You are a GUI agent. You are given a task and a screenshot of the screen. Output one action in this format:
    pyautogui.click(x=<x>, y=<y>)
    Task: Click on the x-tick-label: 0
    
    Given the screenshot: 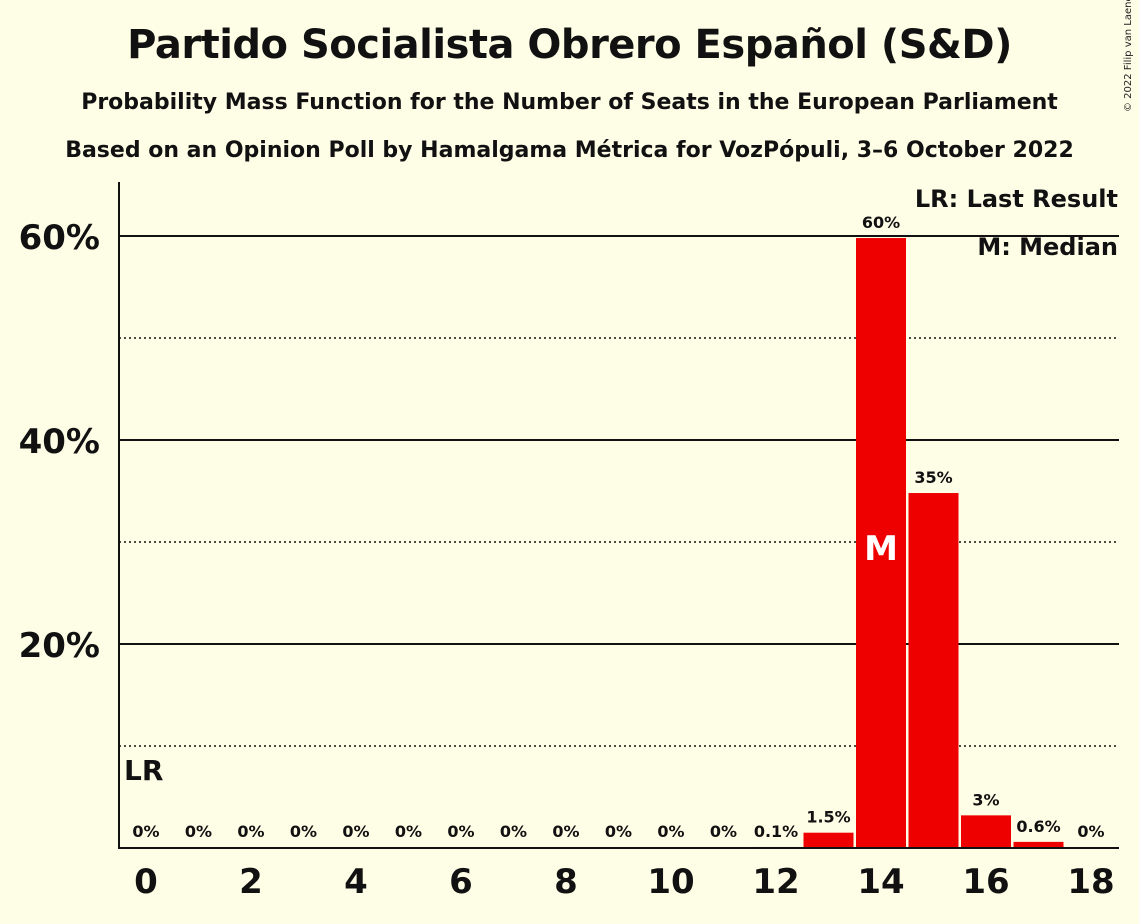 What is the action you would take?
    pyautogui.click(x=146, y=882)
    